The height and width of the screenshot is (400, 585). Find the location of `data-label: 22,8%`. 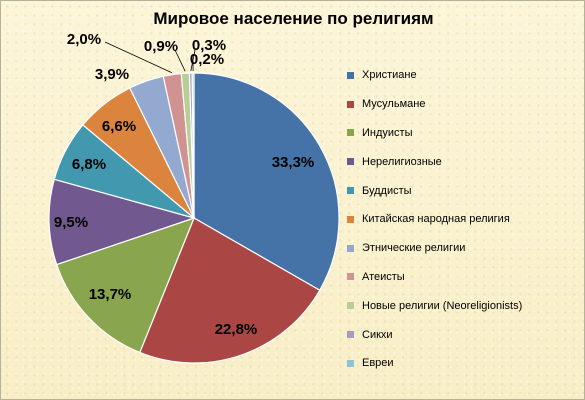

data-label: 22,8% is located at coordinates (236, 329).